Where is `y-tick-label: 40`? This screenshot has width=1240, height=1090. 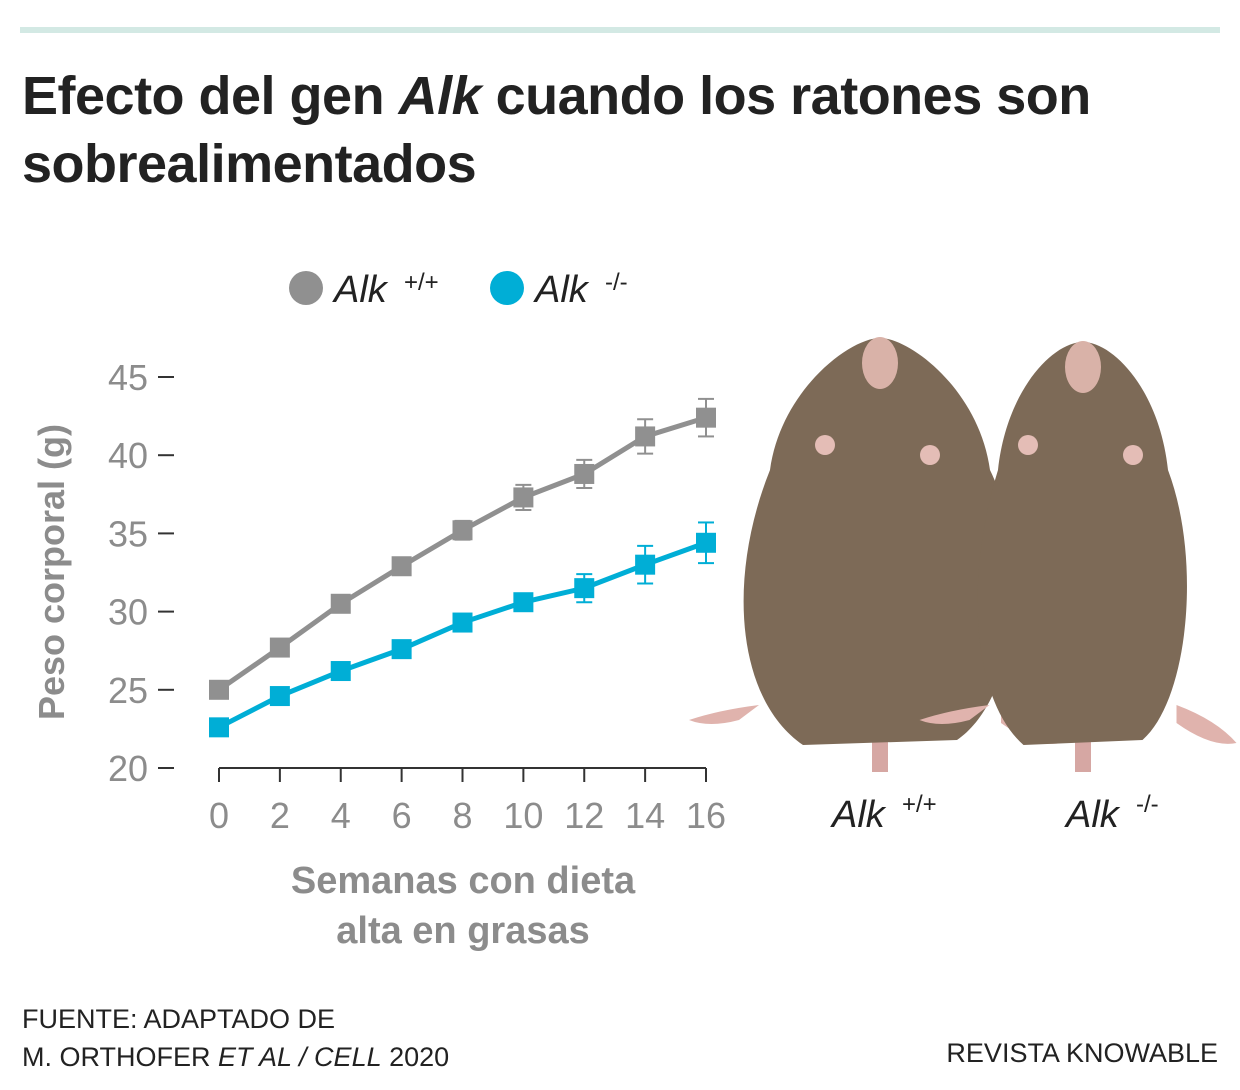 y-tick-label: 40 is located at coordinates (128, 455).